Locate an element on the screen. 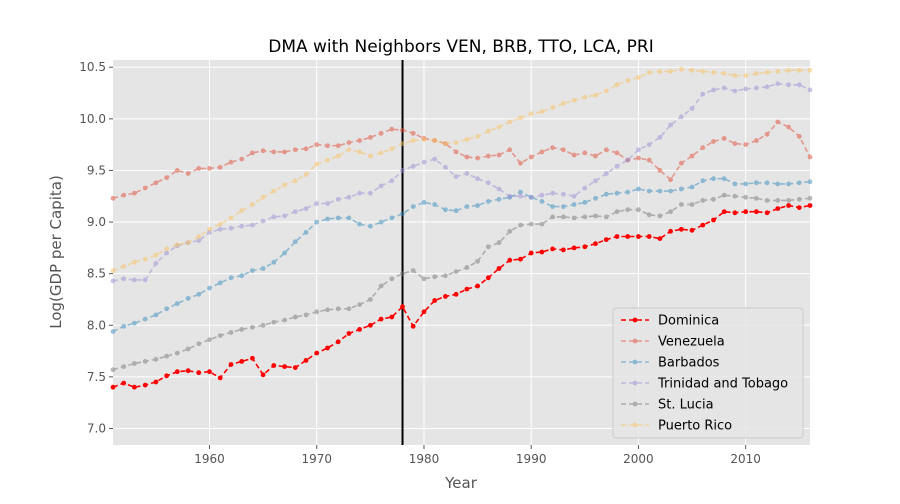 This screenshot has height=504, width=900. legend-marker is located at coordinates (635, 404).